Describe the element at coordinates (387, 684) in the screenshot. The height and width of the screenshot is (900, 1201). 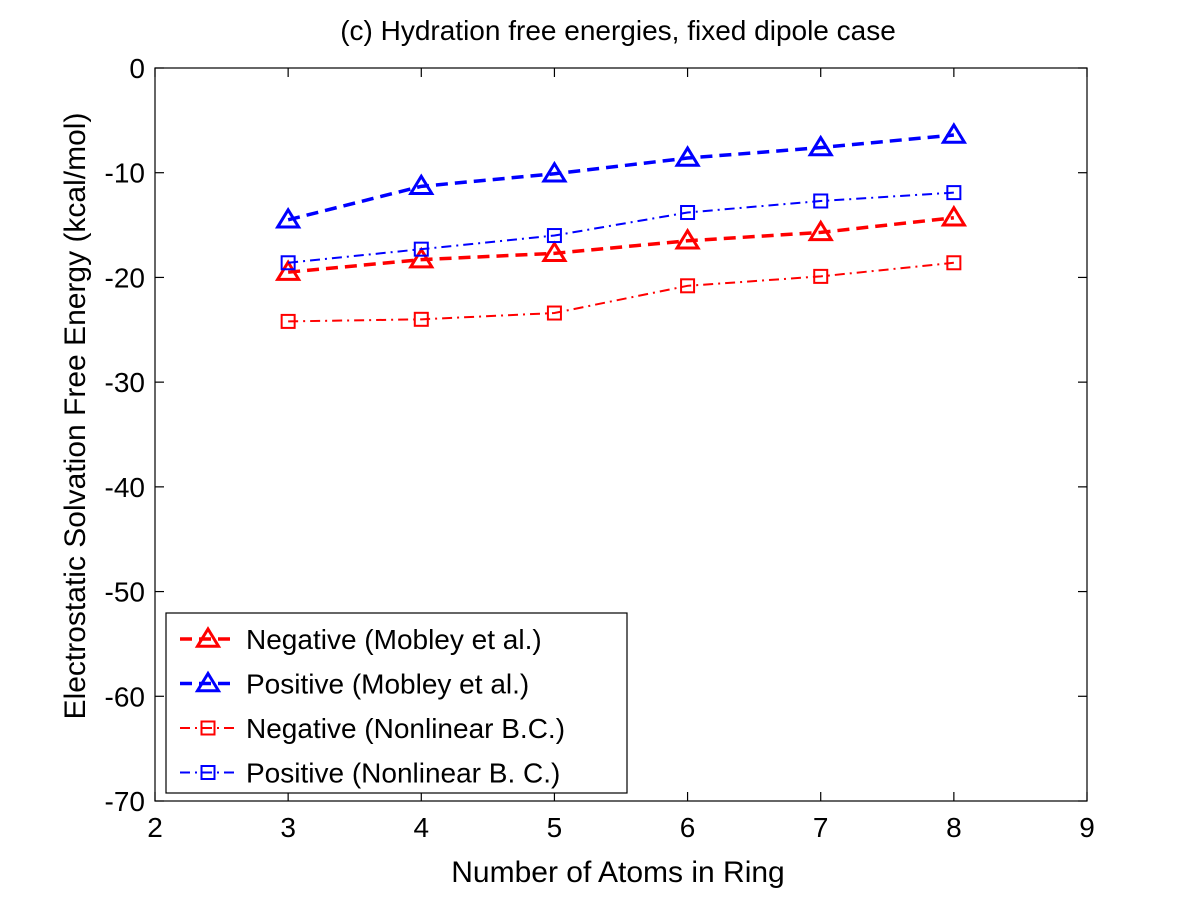
I see `legend-label: Positive (Mobley et al.)` at that location.